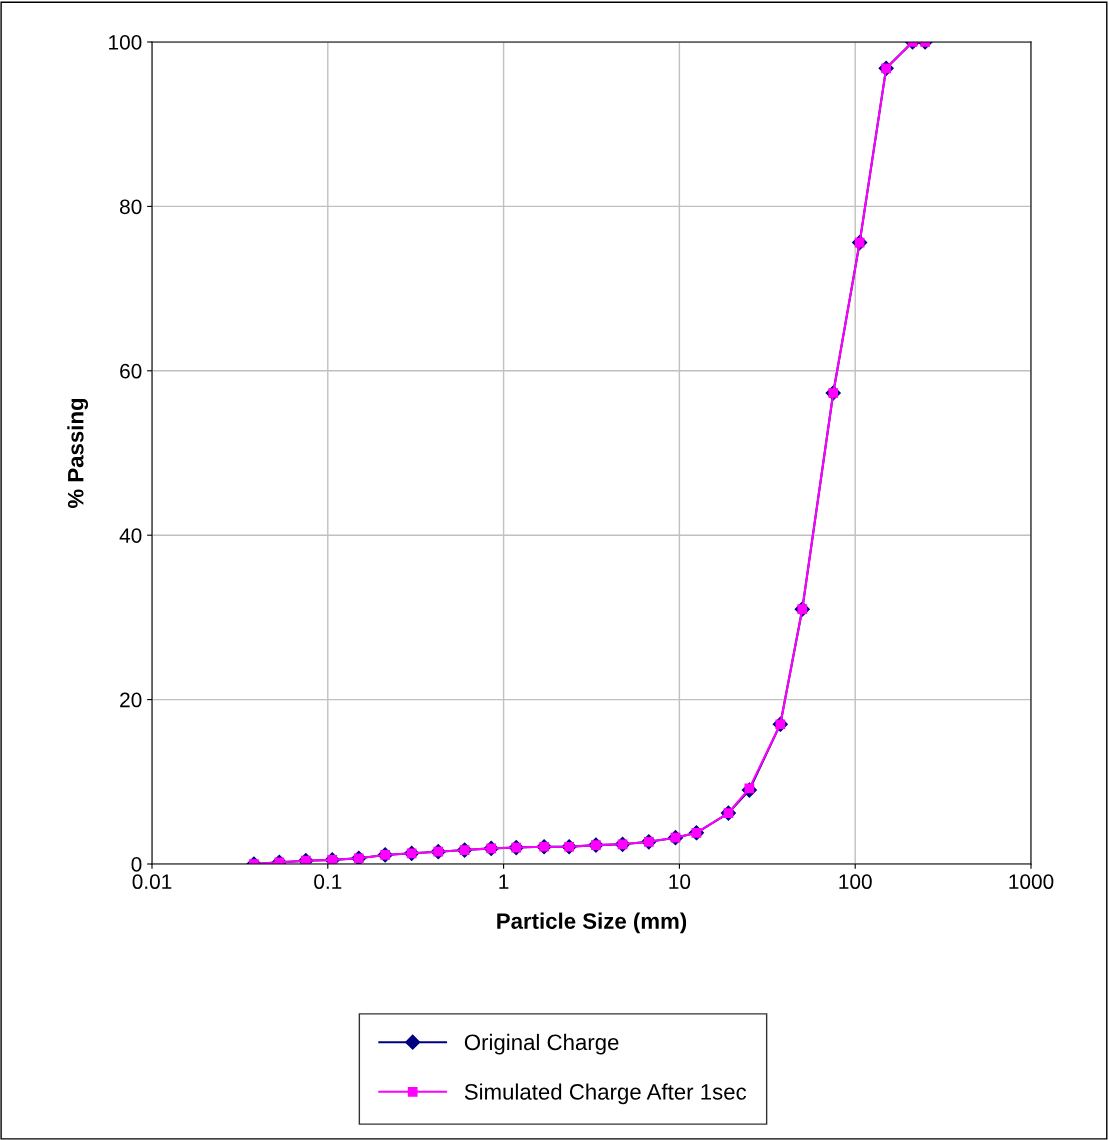 The width and height of the screenshot is (1109, 1140). What do you see at coordinates (78, 453) in the screenshot?
I see `y-axis-title: % Passing` at bounding box center [78, 453].